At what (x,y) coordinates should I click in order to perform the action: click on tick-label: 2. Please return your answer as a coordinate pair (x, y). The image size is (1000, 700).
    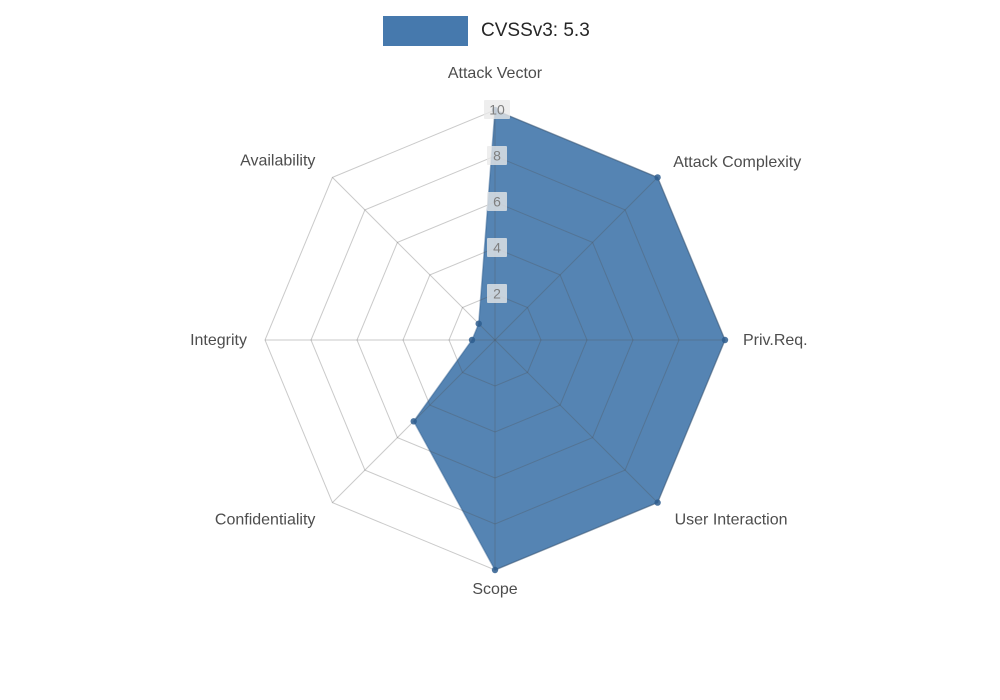
    Looking at the image, I should click on (497, 294).